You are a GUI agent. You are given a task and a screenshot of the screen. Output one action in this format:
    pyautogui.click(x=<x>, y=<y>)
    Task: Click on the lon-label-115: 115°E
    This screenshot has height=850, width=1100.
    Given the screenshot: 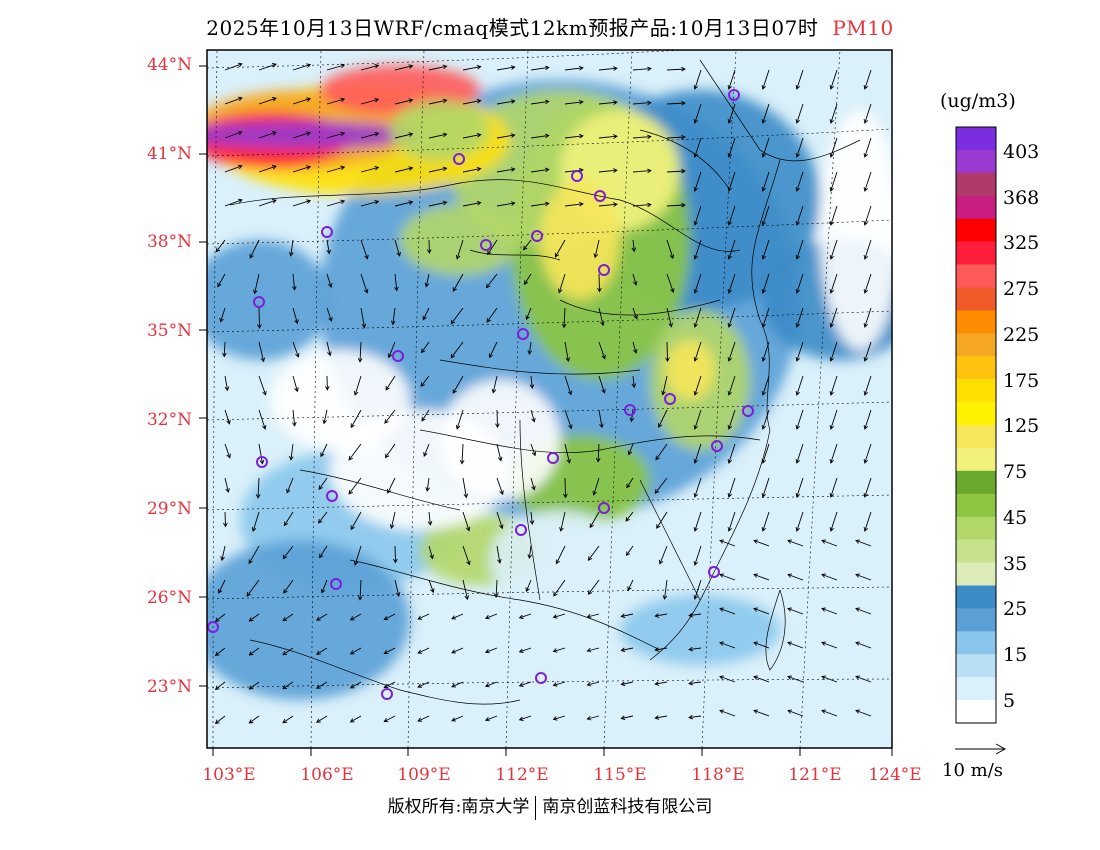 What is the action you would take?
    pyautogui.click(x=620, y=775)
    